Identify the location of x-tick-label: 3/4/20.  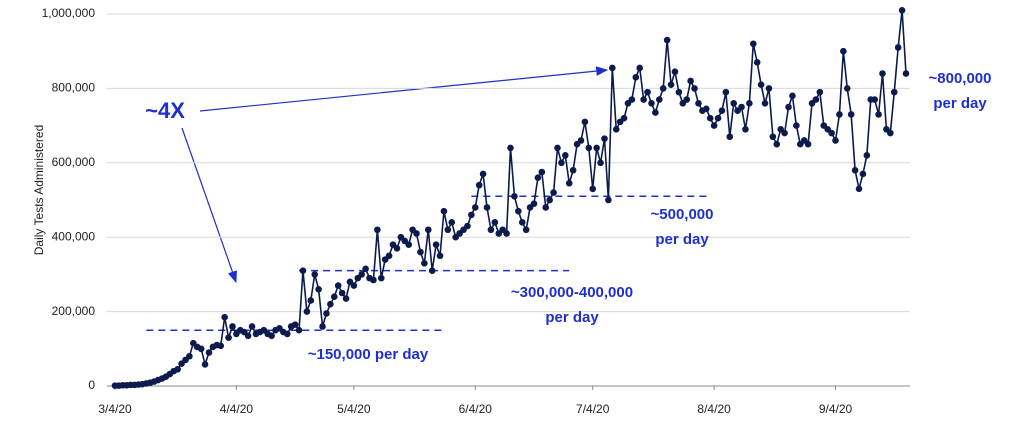
(115, 409).